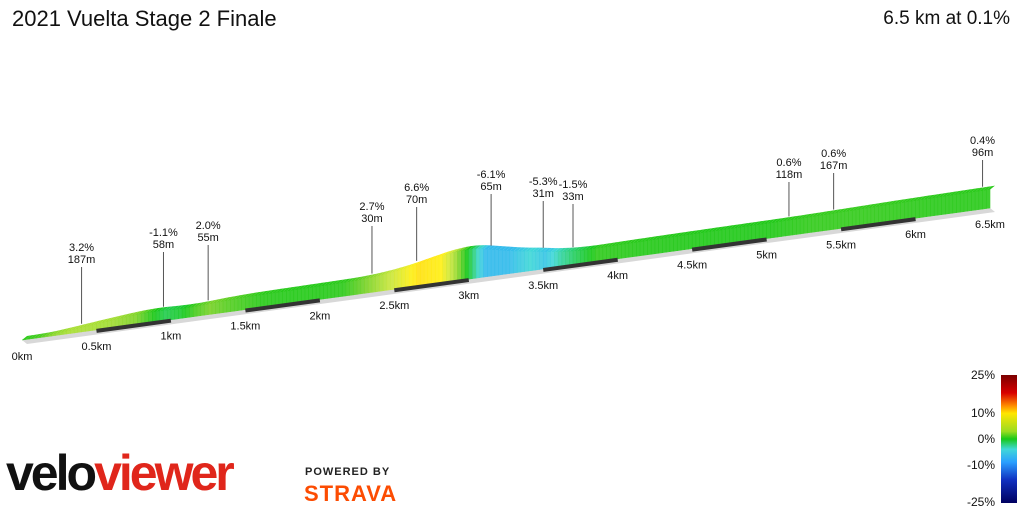 Image resolution: width=1024 pixels, height=512 pixels. What do you see at coordinates (416, 200) in the screenshot?
I see `annotation-distance: 70m` at bounding box center [416, 200].